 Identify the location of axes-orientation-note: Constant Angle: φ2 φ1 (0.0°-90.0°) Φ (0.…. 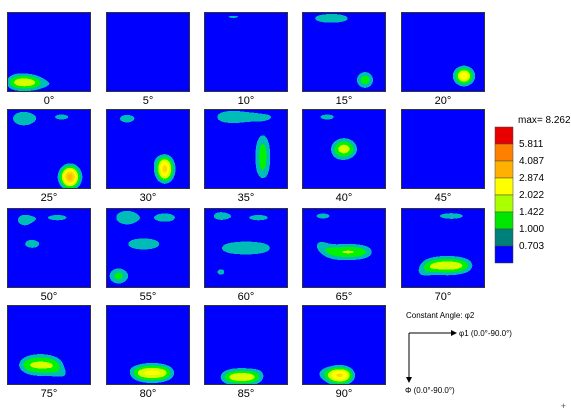
(458, 353).